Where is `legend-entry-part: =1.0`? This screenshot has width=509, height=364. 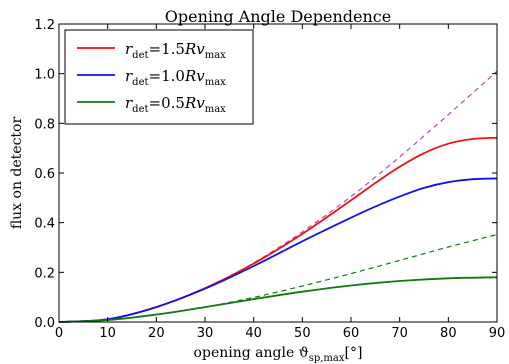
legend-entry-part: =1.0 is located at coordinates (167, 76).